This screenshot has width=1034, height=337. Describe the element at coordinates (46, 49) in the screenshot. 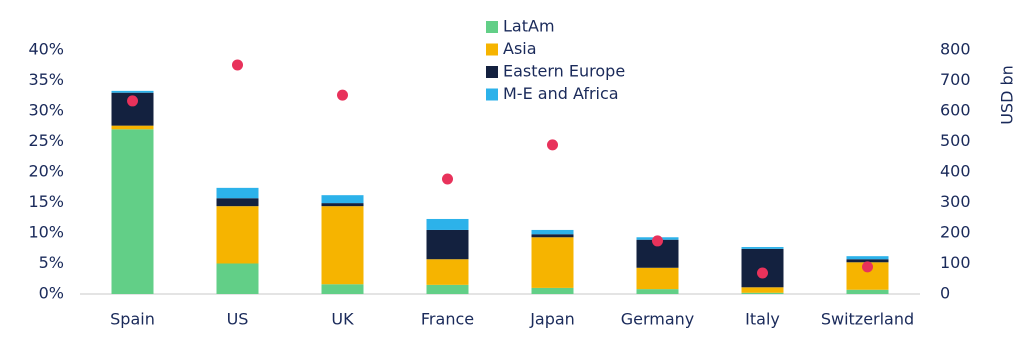

I see `y-tick-label: 40%` at that location.